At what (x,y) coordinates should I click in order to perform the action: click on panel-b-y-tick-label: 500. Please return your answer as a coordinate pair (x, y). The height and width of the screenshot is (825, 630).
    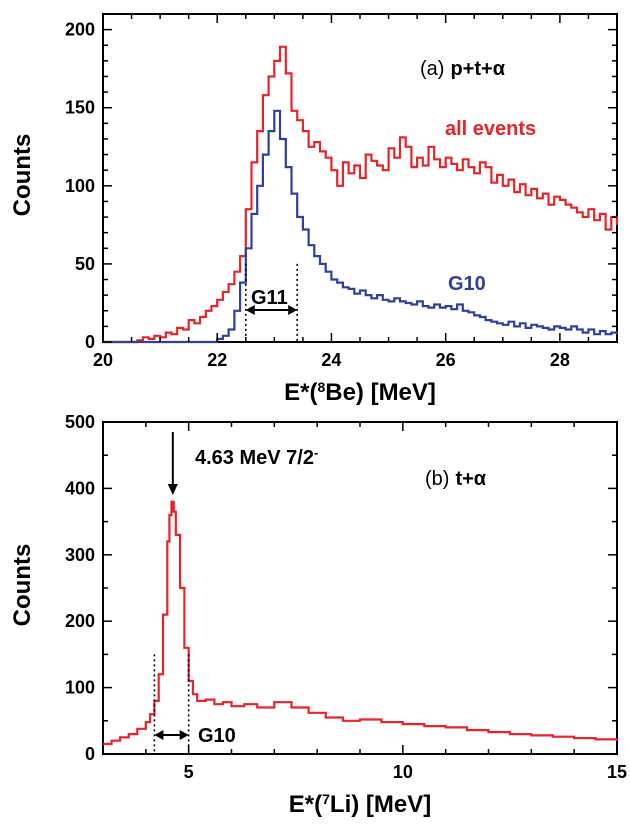
    Looking at the image, I should click on (80, 422).